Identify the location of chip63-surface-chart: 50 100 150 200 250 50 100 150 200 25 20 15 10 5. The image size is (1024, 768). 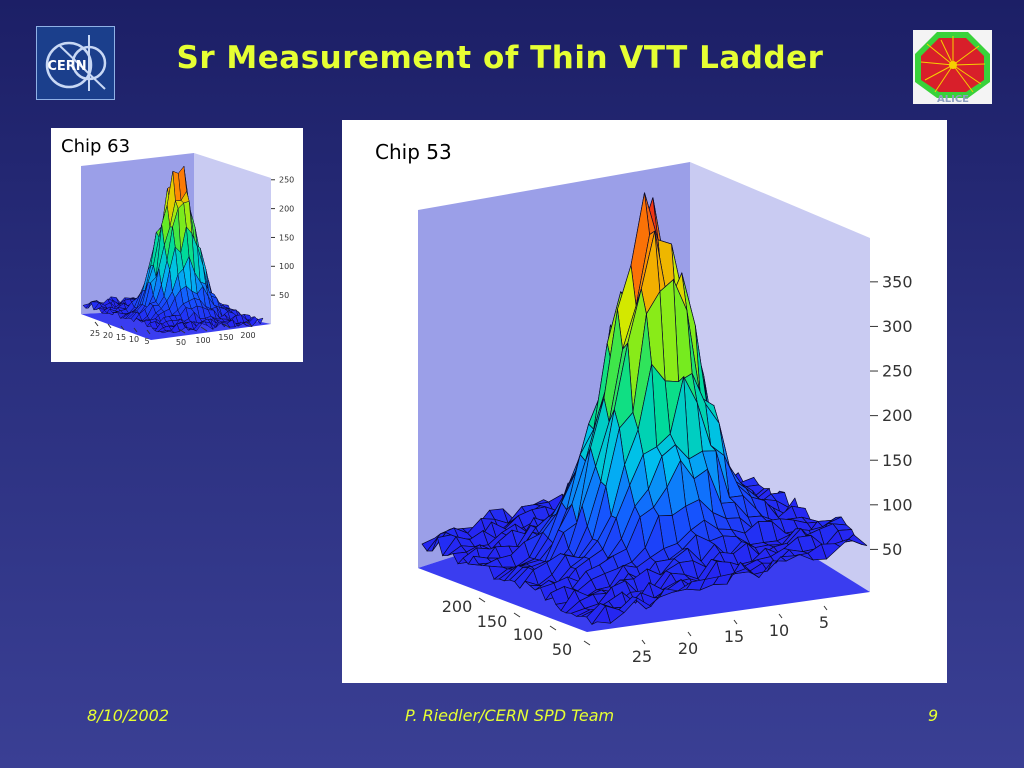
(187, 250).